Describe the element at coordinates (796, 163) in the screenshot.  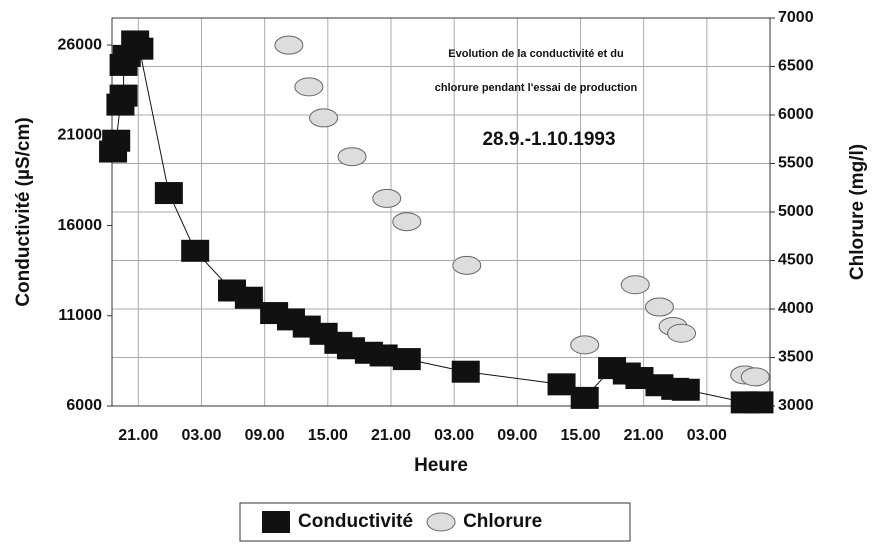
I see `y2-tick-label: 5500` at that location.